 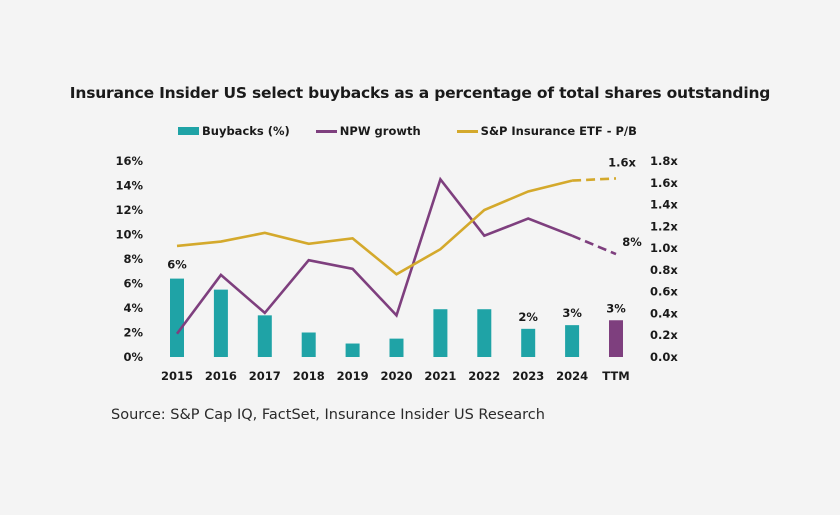 What do you see at coordinates (133, 357) in the screenshot?
I see `left-tick-label: 0%` at bounding box center [133, 357].